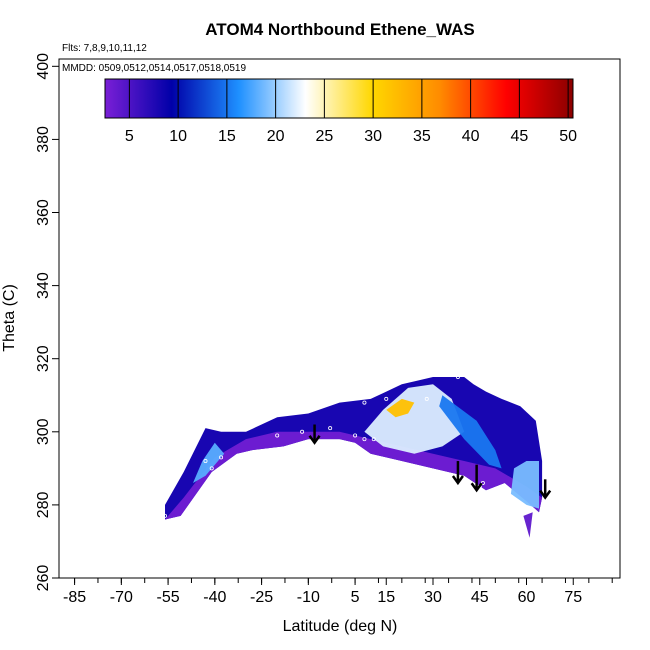  What do you see at coordinates (43, 212) in the screenshot?
I see `y-tick-label: 360` at bounding box center [43, 212].